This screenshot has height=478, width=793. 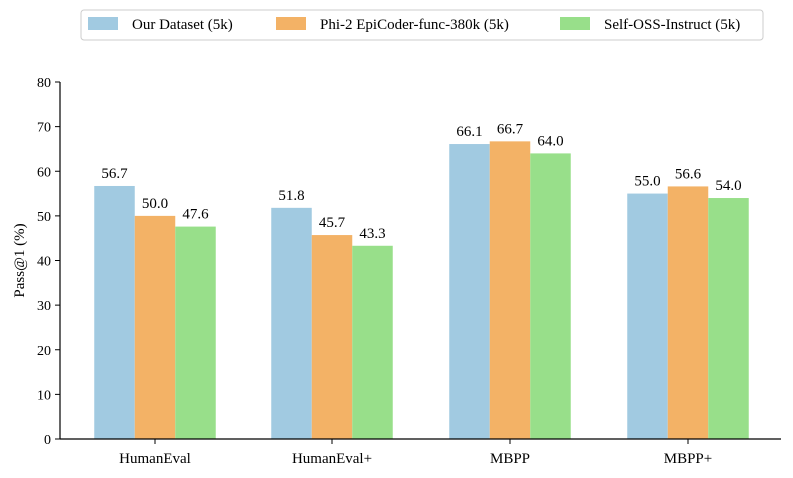 I want to click on y-axis: 0 10 20 30 40 50 60 70 80, so click(x=49, y=262).